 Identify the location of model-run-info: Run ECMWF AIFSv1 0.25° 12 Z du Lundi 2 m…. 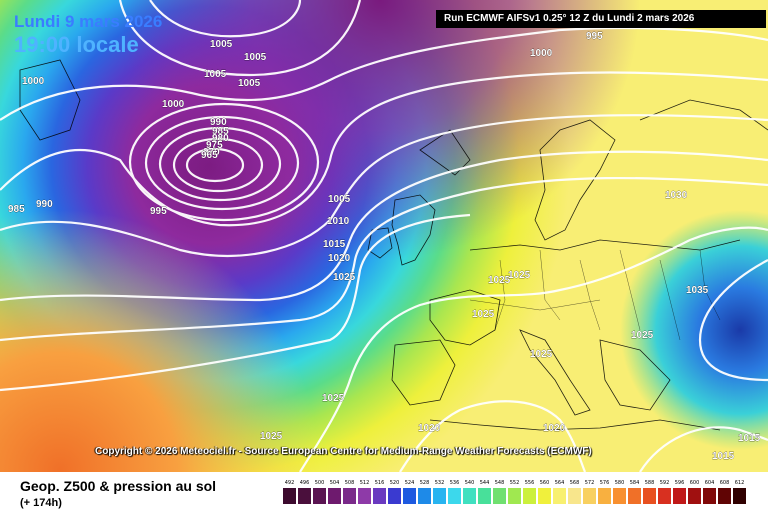
(601, 19).